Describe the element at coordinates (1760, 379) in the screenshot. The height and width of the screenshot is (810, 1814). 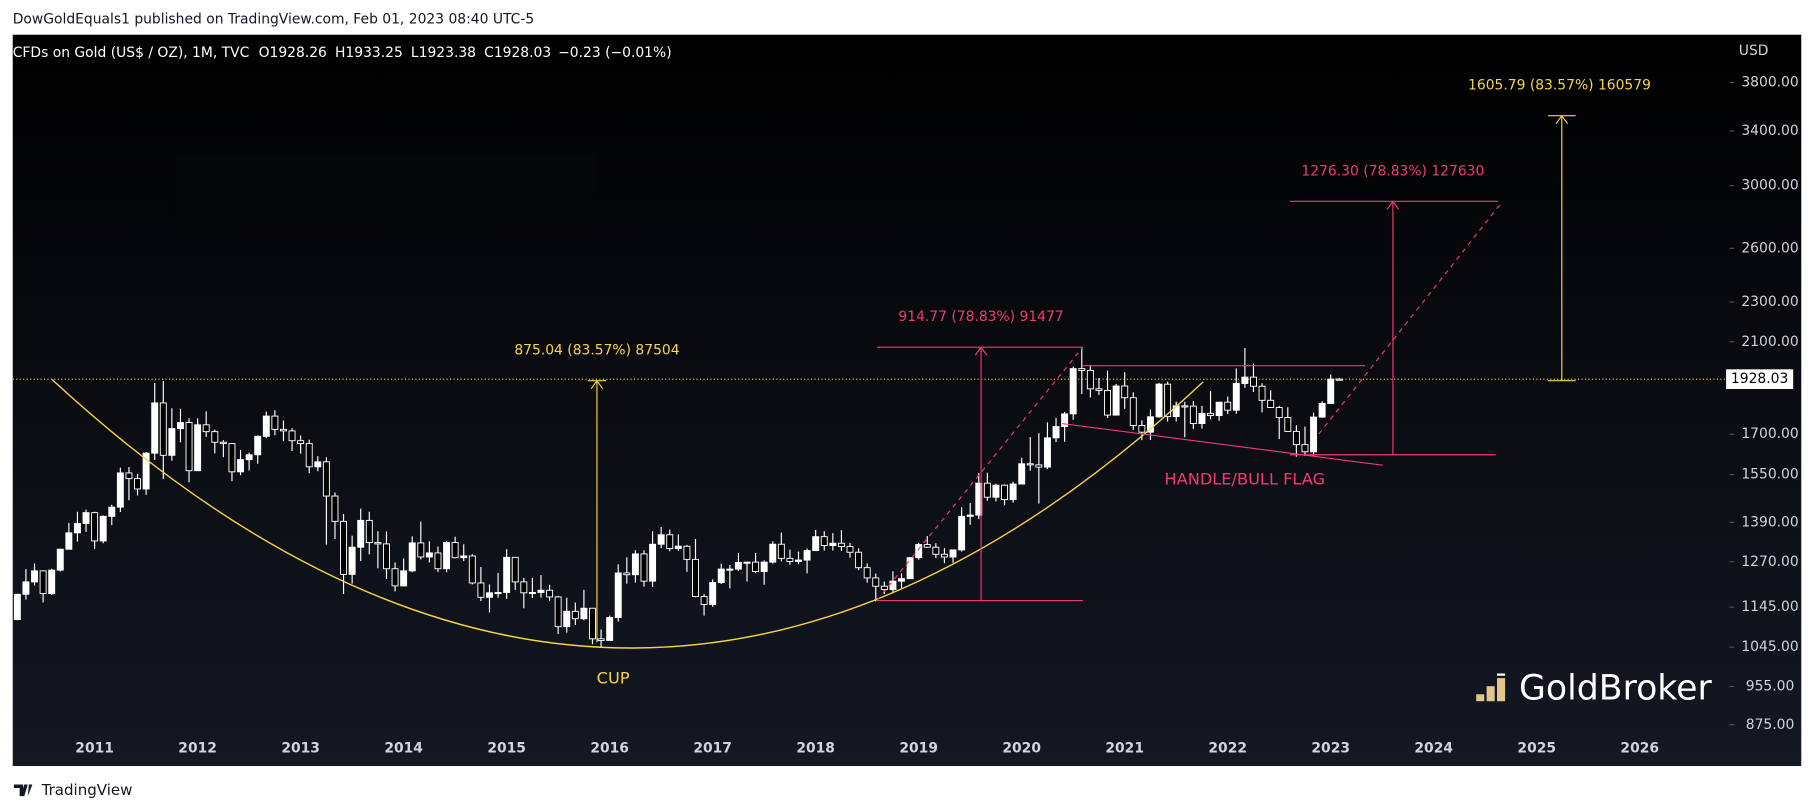
I see `last-price-badge` at that location.